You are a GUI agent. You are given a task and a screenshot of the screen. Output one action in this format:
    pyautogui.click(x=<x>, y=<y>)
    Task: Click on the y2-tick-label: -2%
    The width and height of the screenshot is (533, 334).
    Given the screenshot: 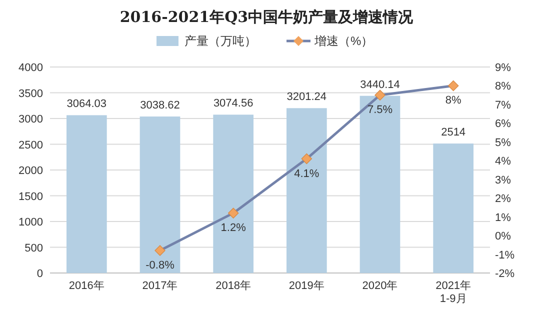 What is the action you would take?
    pyautogui.click(x=505, y=274)
    